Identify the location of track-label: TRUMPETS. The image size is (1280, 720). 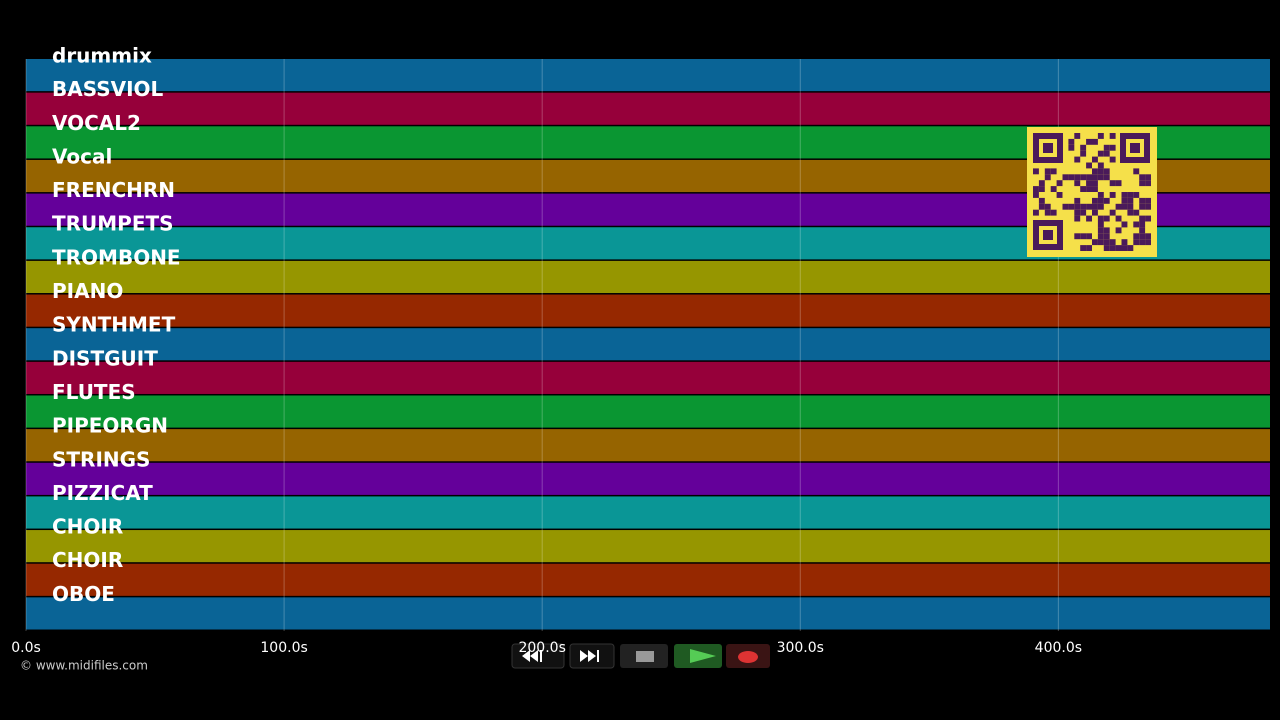
(113, 224).